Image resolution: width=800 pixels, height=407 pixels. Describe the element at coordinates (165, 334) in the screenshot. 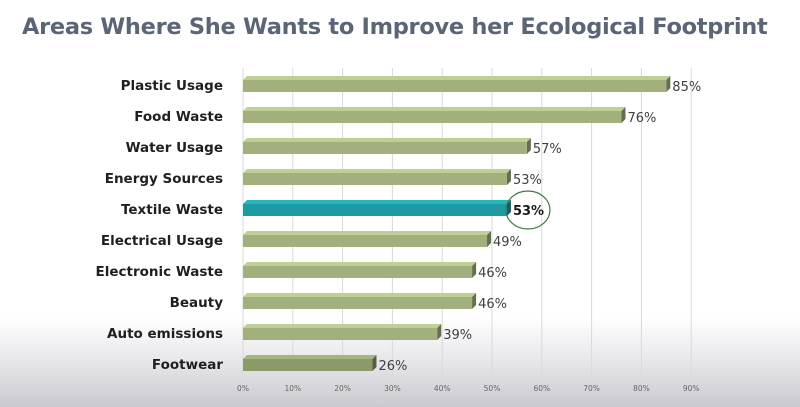

I see `category-label: Auto emissions` at that location.